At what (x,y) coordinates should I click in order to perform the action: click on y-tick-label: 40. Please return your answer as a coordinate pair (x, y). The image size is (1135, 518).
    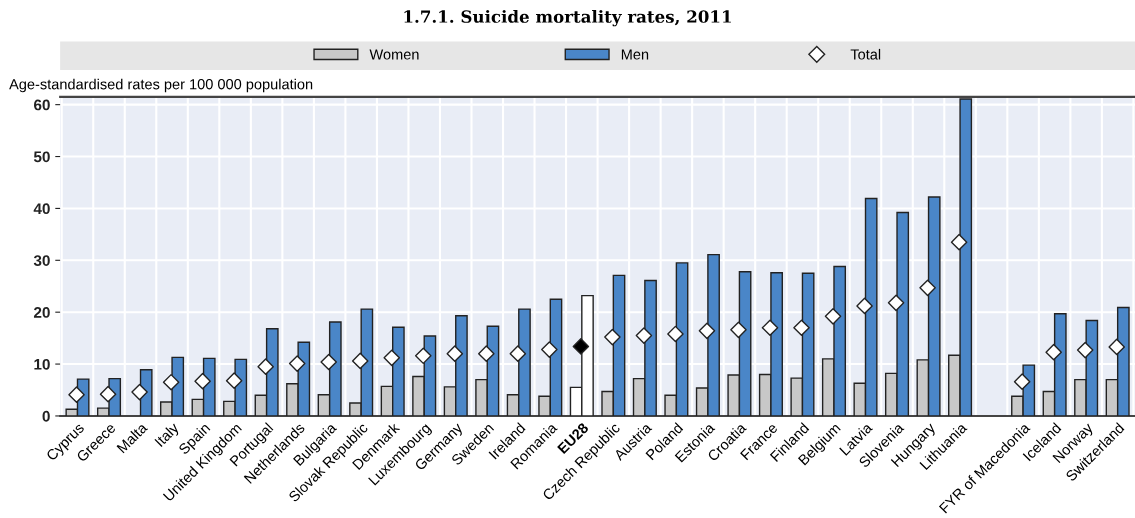
    Looking at the image, I should click on (41, 209).